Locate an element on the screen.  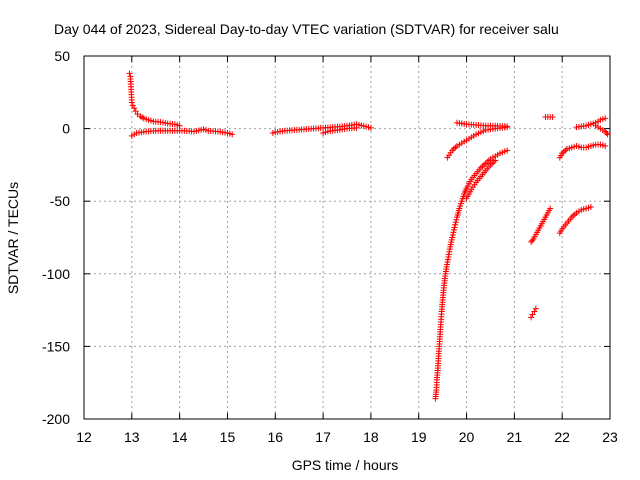
y-tick-label: 50 is located at coordinates (62, 56).